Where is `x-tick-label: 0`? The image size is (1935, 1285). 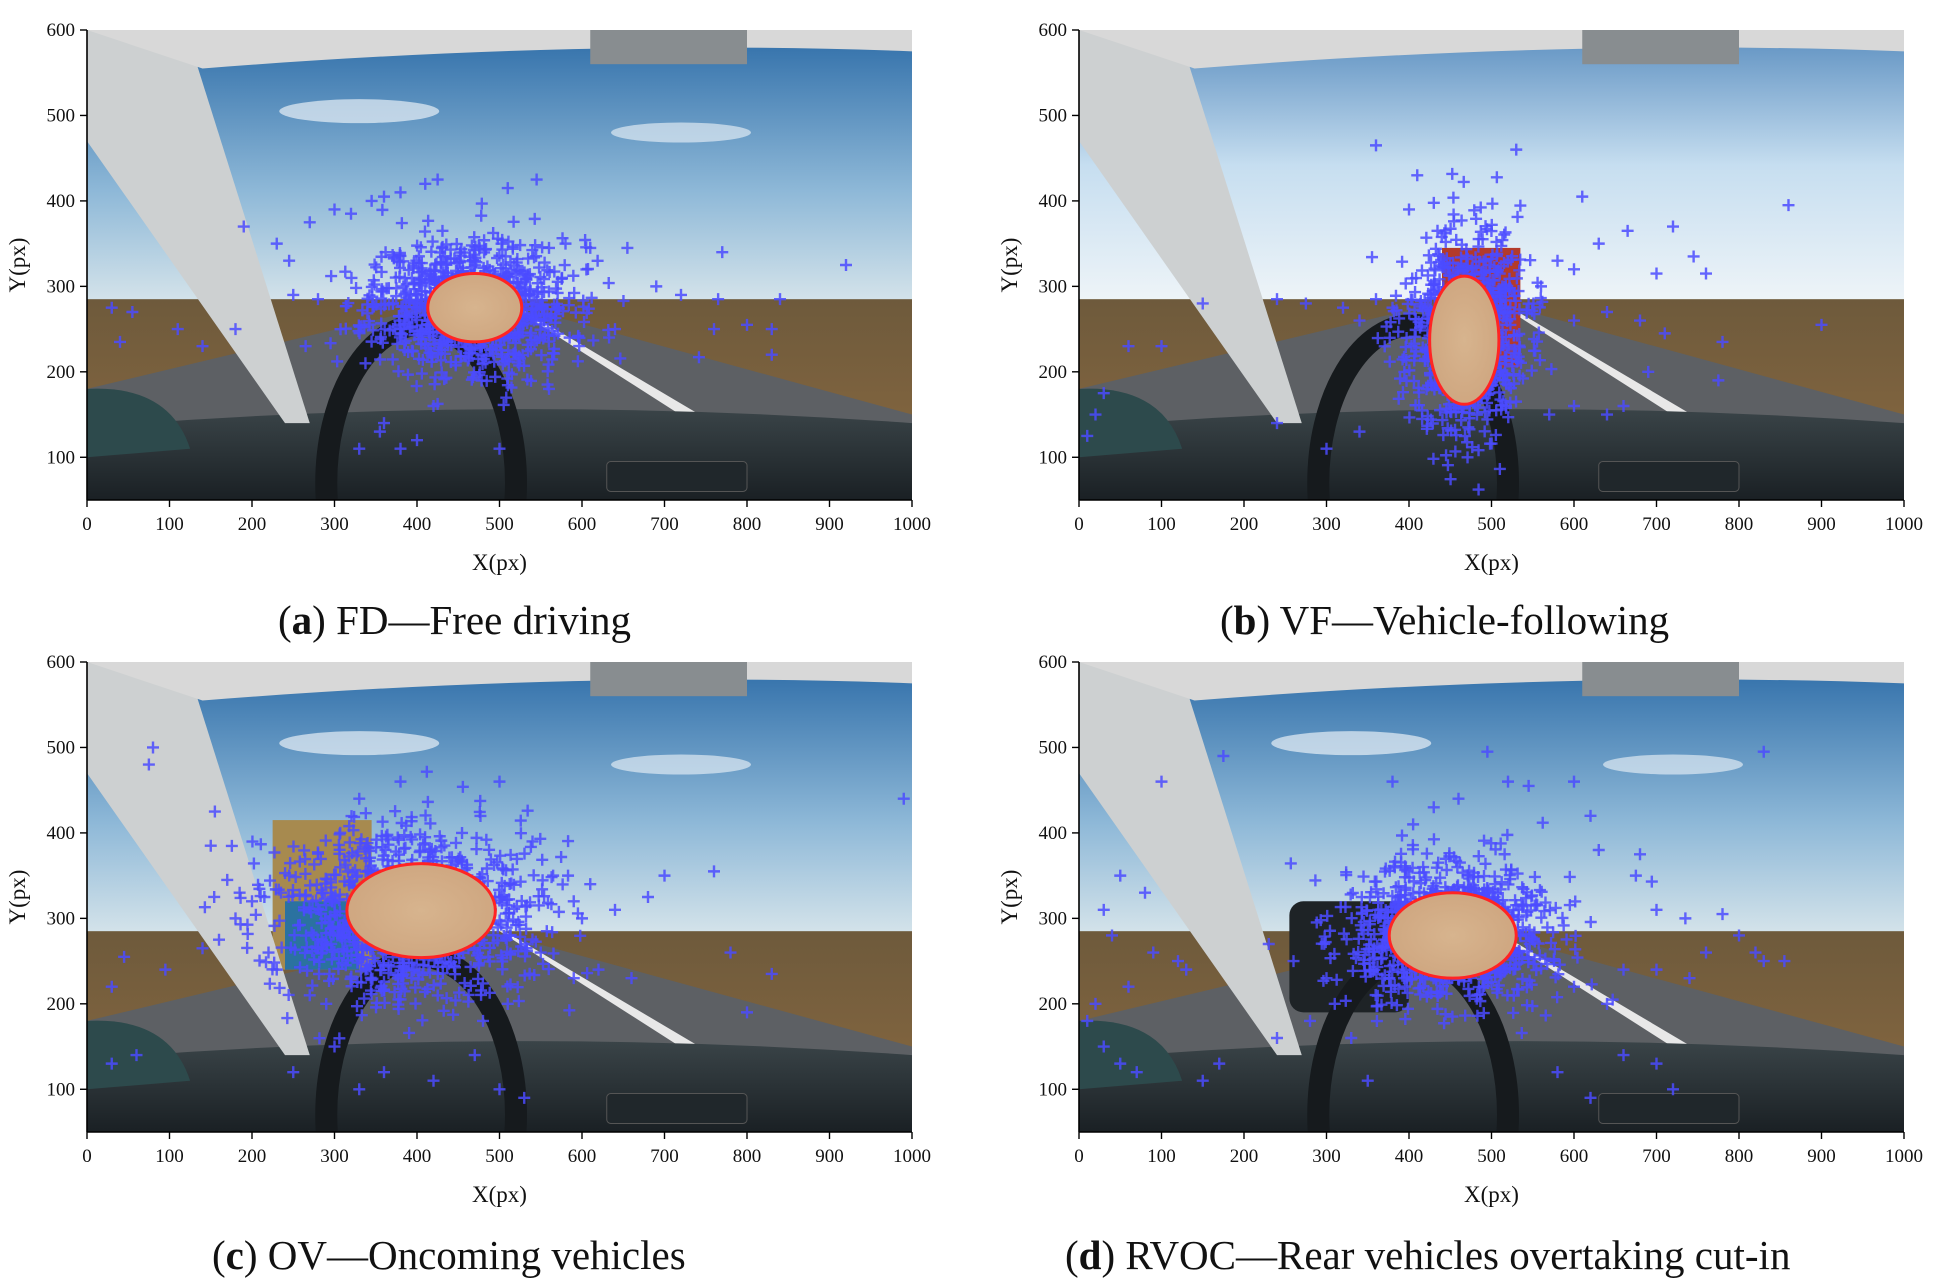
x-tick-label: 0 is located at coordinates (87, 524).